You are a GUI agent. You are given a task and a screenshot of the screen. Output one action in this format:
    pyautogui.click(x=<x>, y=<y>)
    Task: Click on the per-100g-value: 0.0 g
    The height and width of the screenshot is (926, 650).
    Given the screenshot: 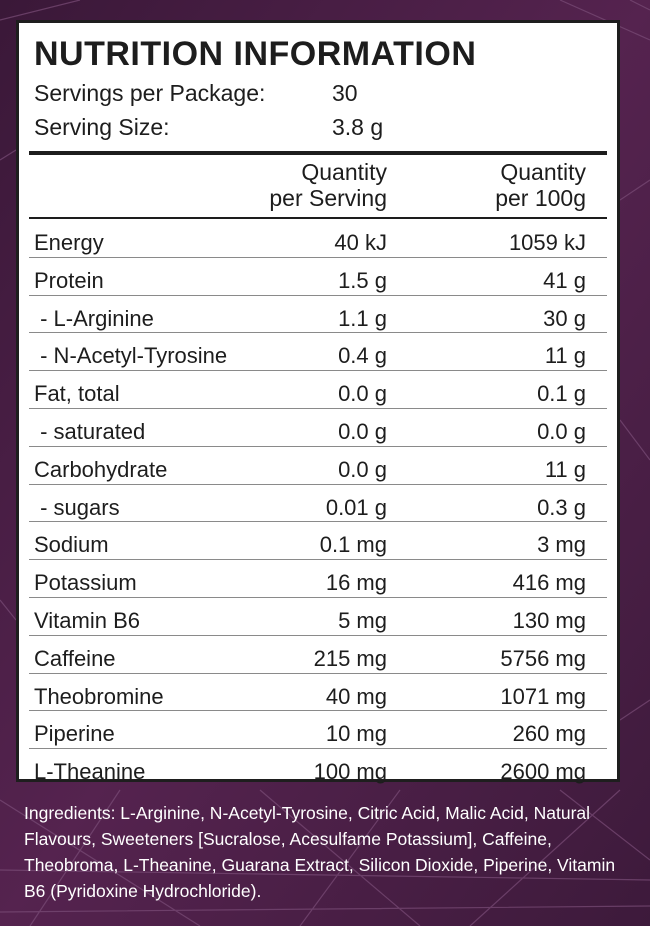 What is the action you would take?
    pyautogui.click(x=561, y=431)
    